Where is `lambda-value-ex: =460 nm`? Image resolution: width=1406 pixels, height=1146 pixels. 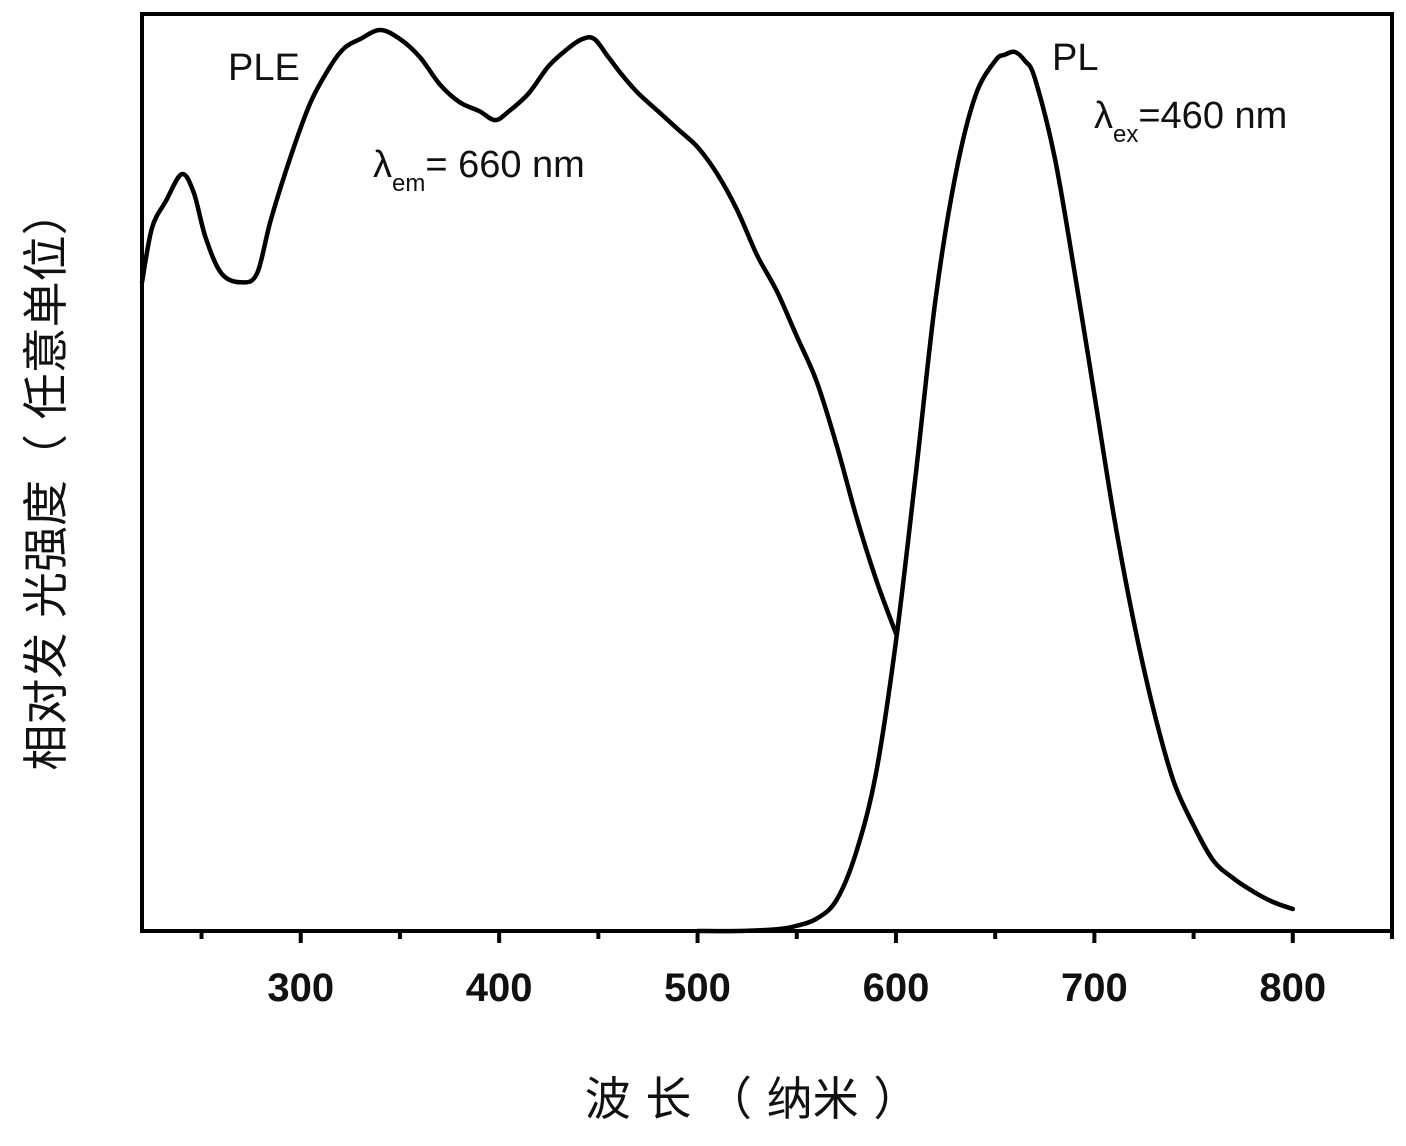
lambda-value-ex: =460 nm is located at coordinates (1212, 116).